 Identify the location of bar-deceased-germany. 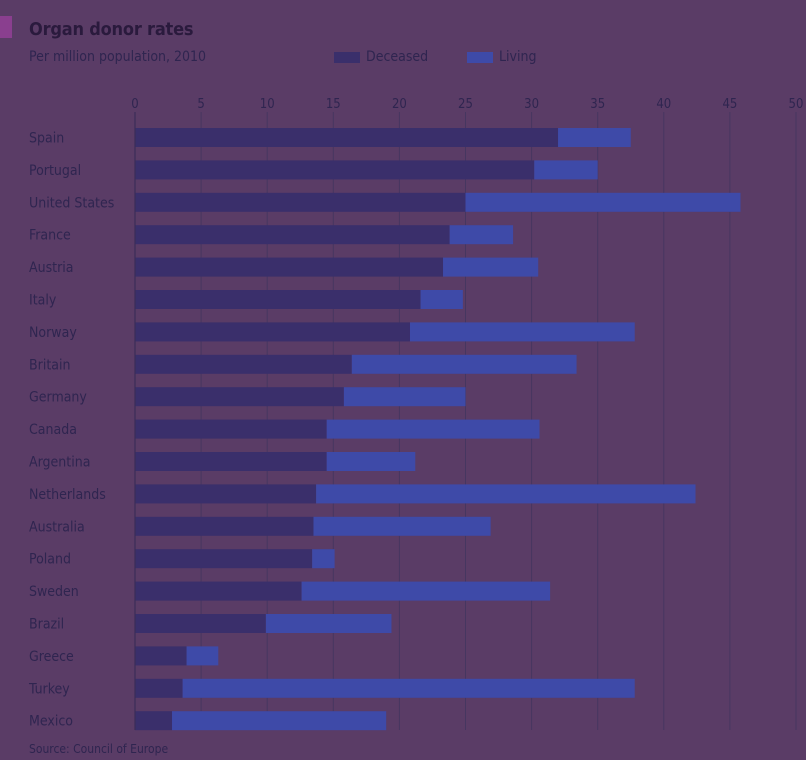
(239, 397).